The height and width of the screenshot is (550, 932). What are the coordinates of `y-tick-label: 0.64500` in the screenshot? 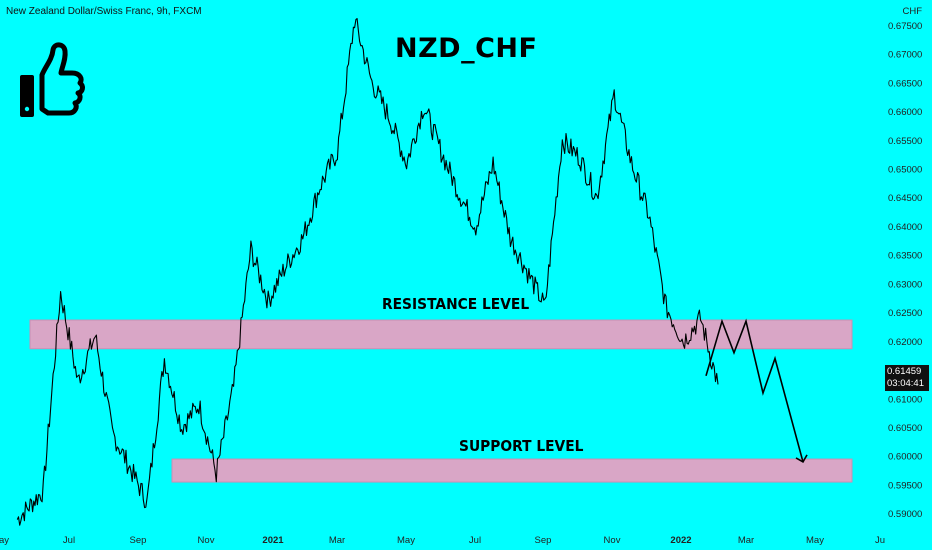 It's located at (905, 198).